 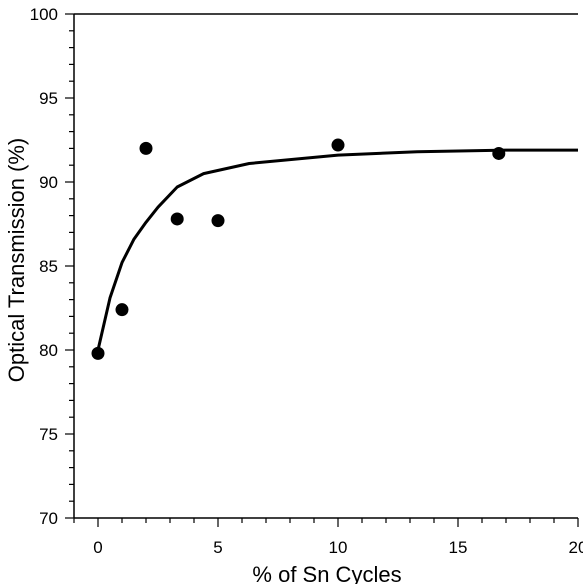 What do you see at coordinates (48, 350) in the screenshot?
I see `y-tick-label: 80` at bounding box center [48, 350].